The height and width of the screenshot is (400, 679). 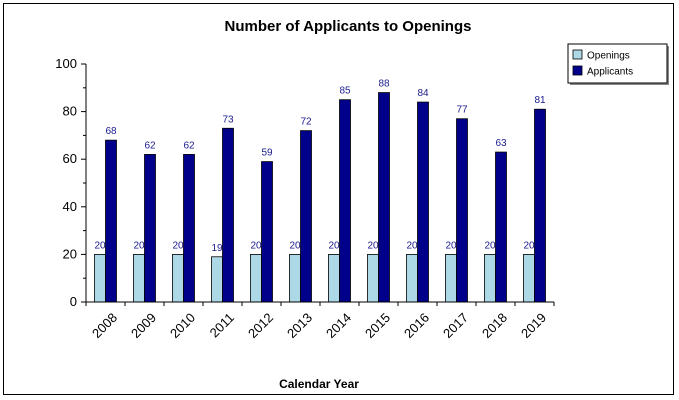 I want to click on x-tick-label-2011: 2011, so click(x=222, y=325).